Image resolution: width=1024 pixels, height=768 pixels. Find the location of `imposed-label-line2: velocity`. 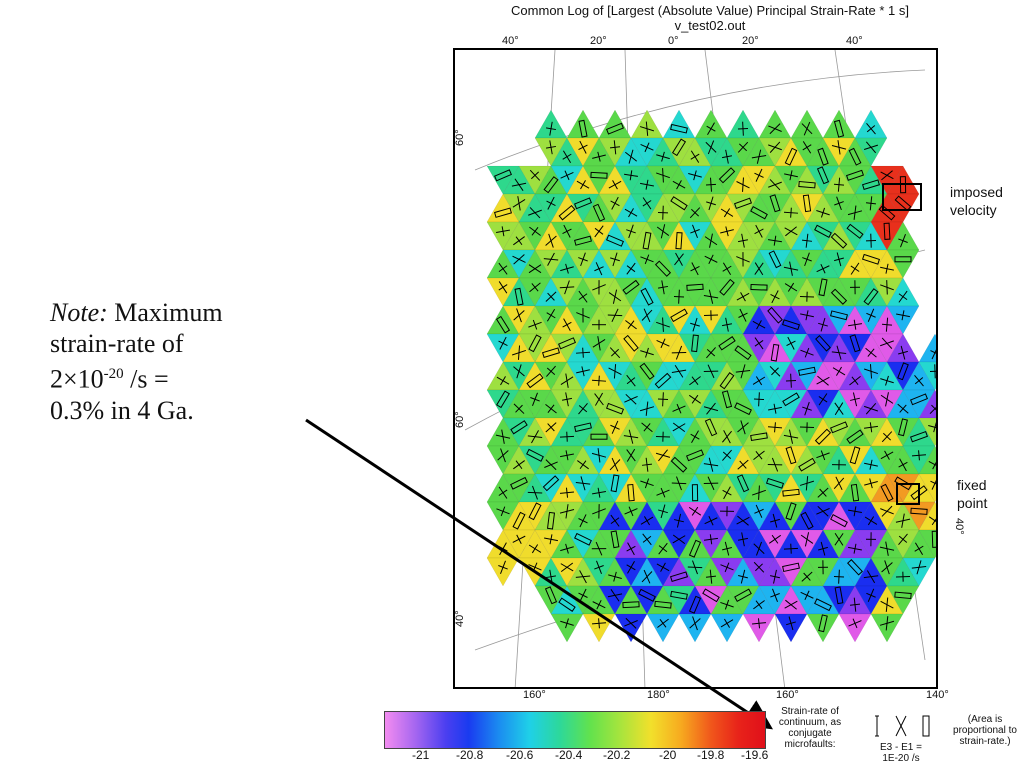

imposed-label-line2: velocity is located at coordinates (973, 210).